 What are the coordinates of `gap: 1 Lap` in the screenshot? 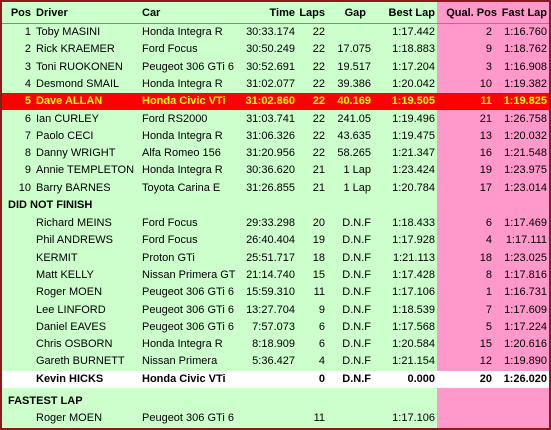 It's located at (357, 187).